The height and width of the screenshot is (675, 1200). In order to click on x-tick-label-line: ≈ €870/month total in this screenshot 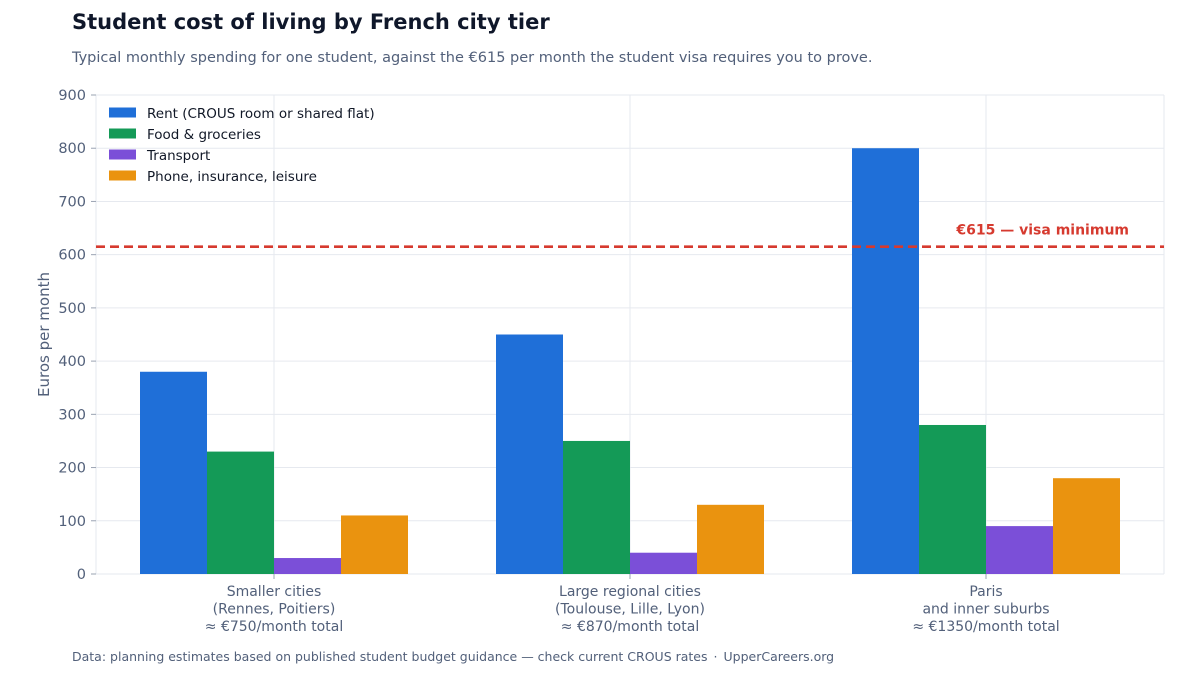, I will do `click(630, 627)`.